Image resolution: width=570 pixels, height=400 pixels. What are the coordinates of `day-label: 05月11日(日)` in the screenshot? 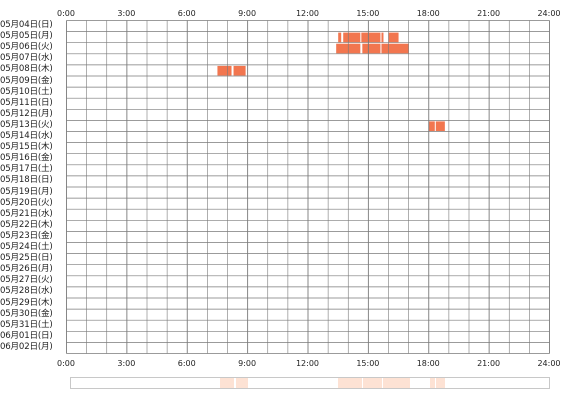 It's located at (26, 102).